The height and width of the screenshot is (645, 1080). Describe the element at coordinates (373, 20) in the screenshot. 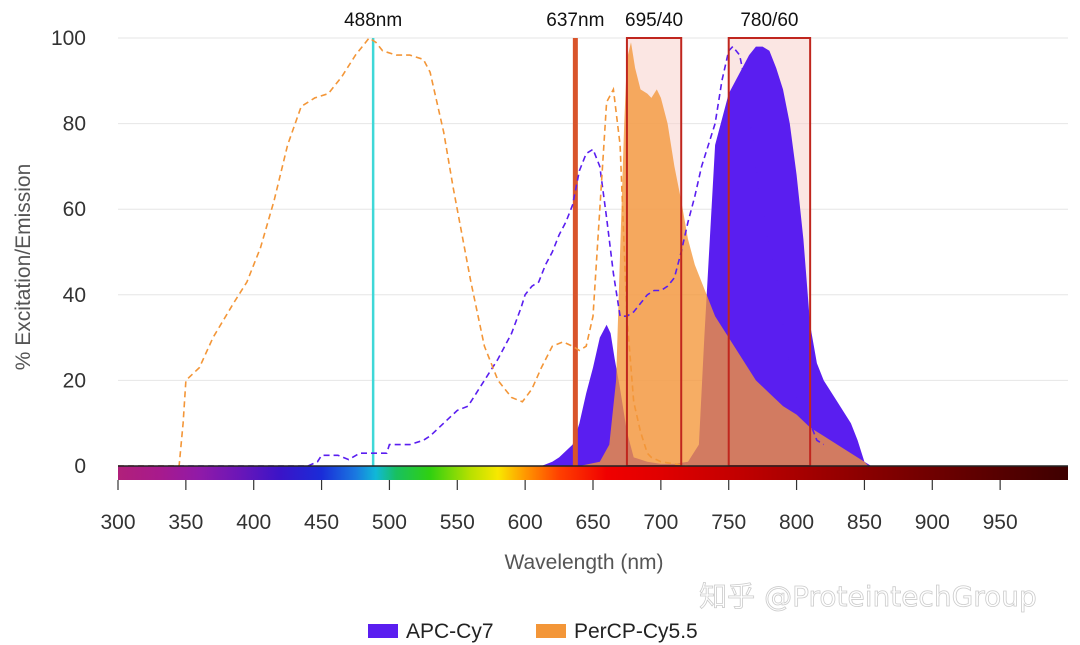

I see `laser-label-488nm: 488nm` at that location.